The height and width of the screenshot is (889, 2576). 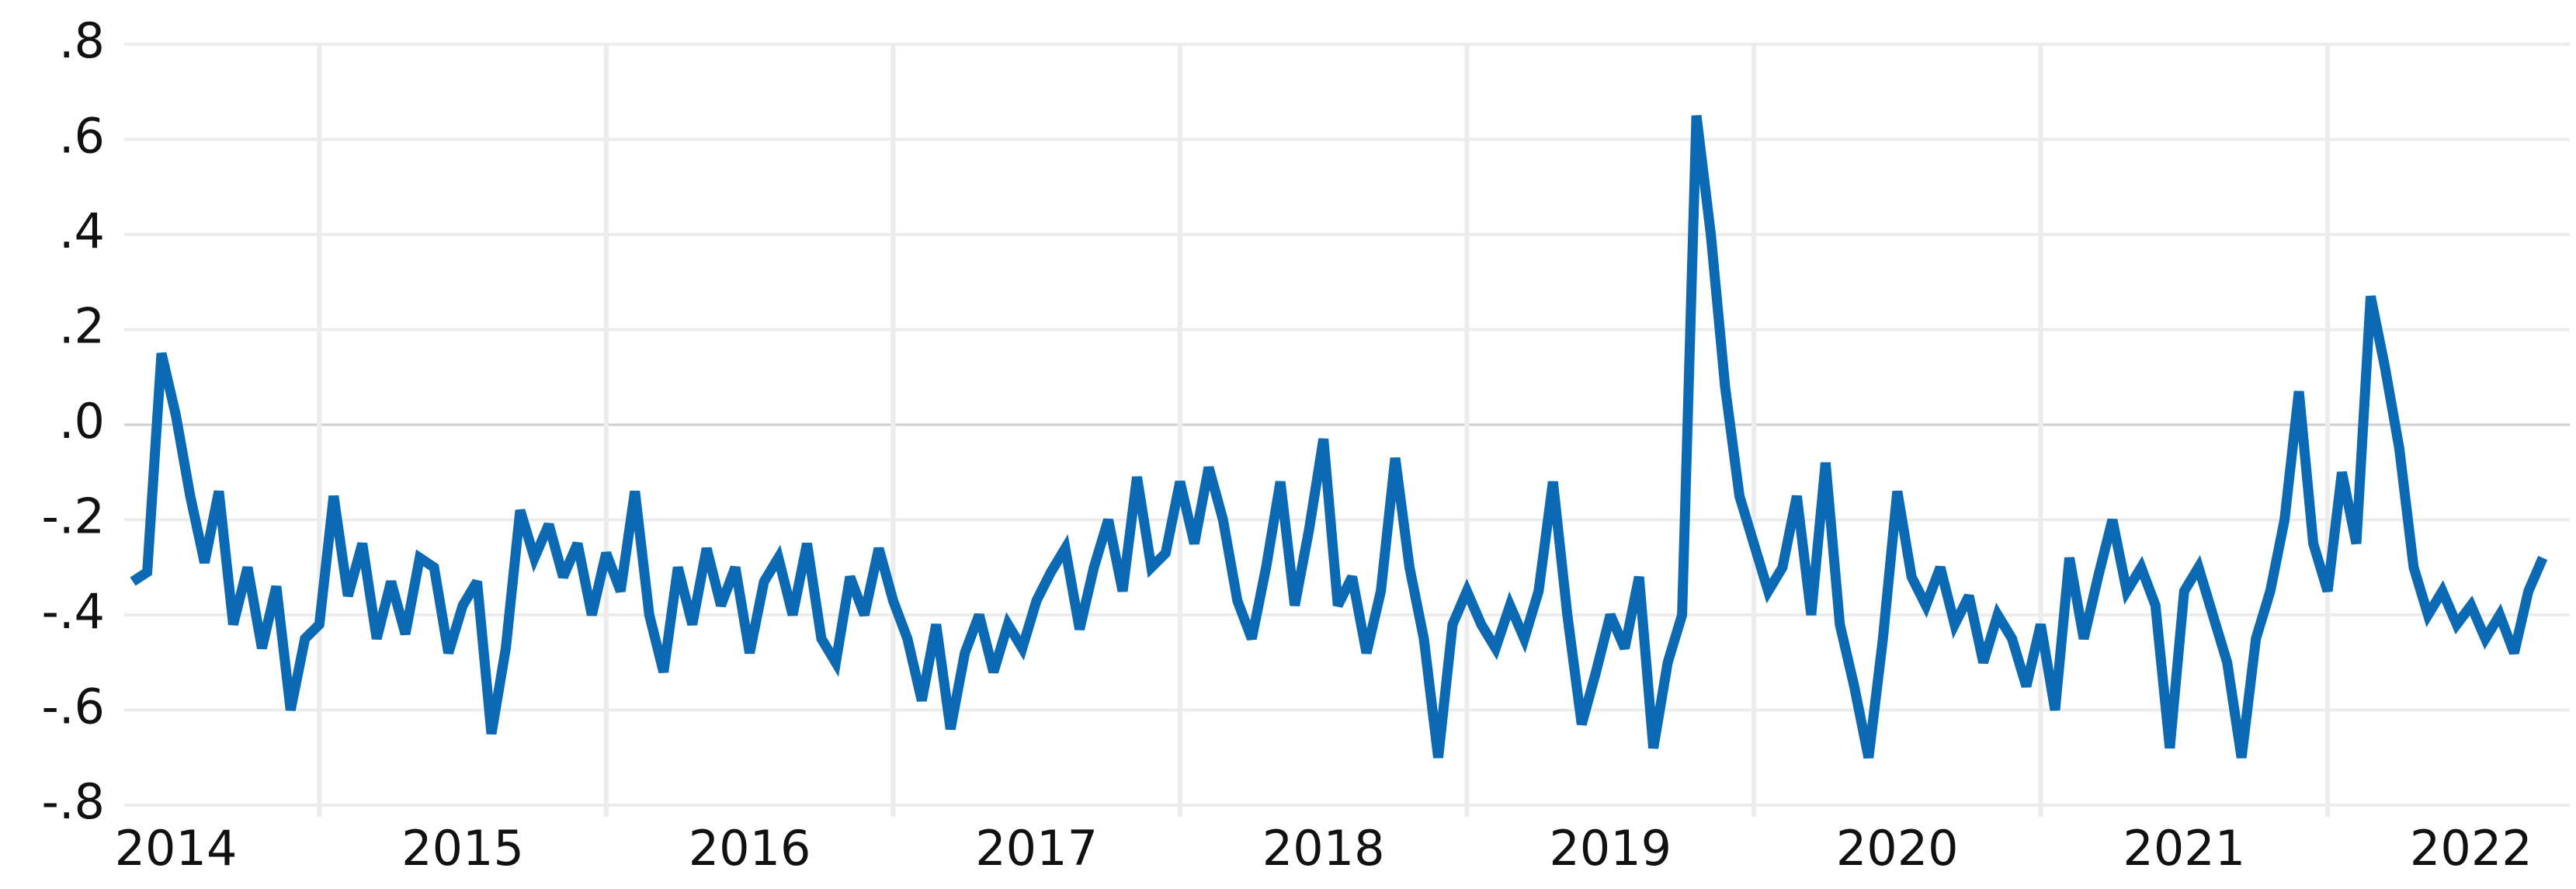 I want to click on y-tick-label: -.2, so click(x=73, y=516).